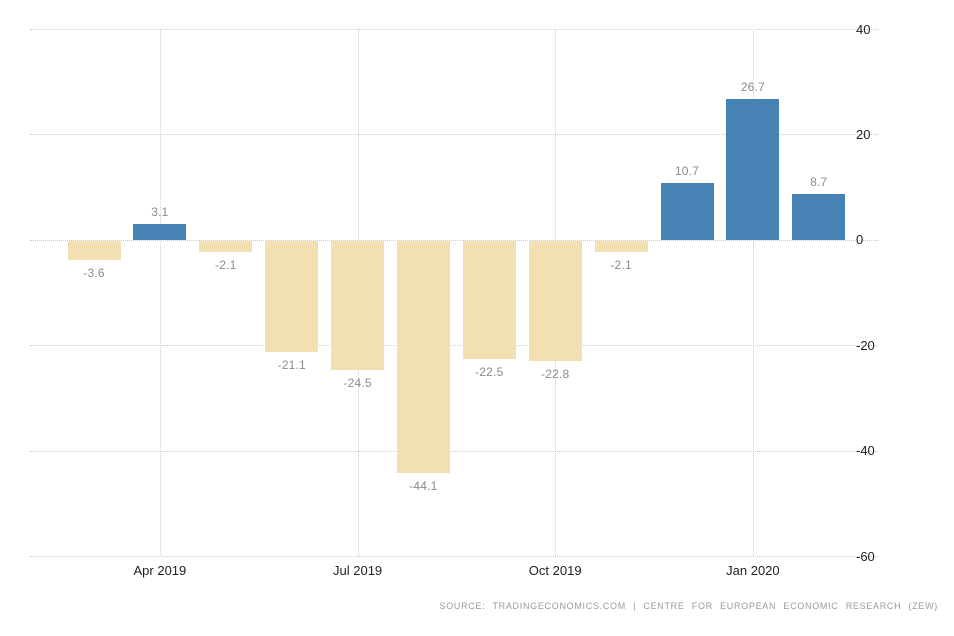  I want to click on bar-value-label: -3.6, so click(94, 272).